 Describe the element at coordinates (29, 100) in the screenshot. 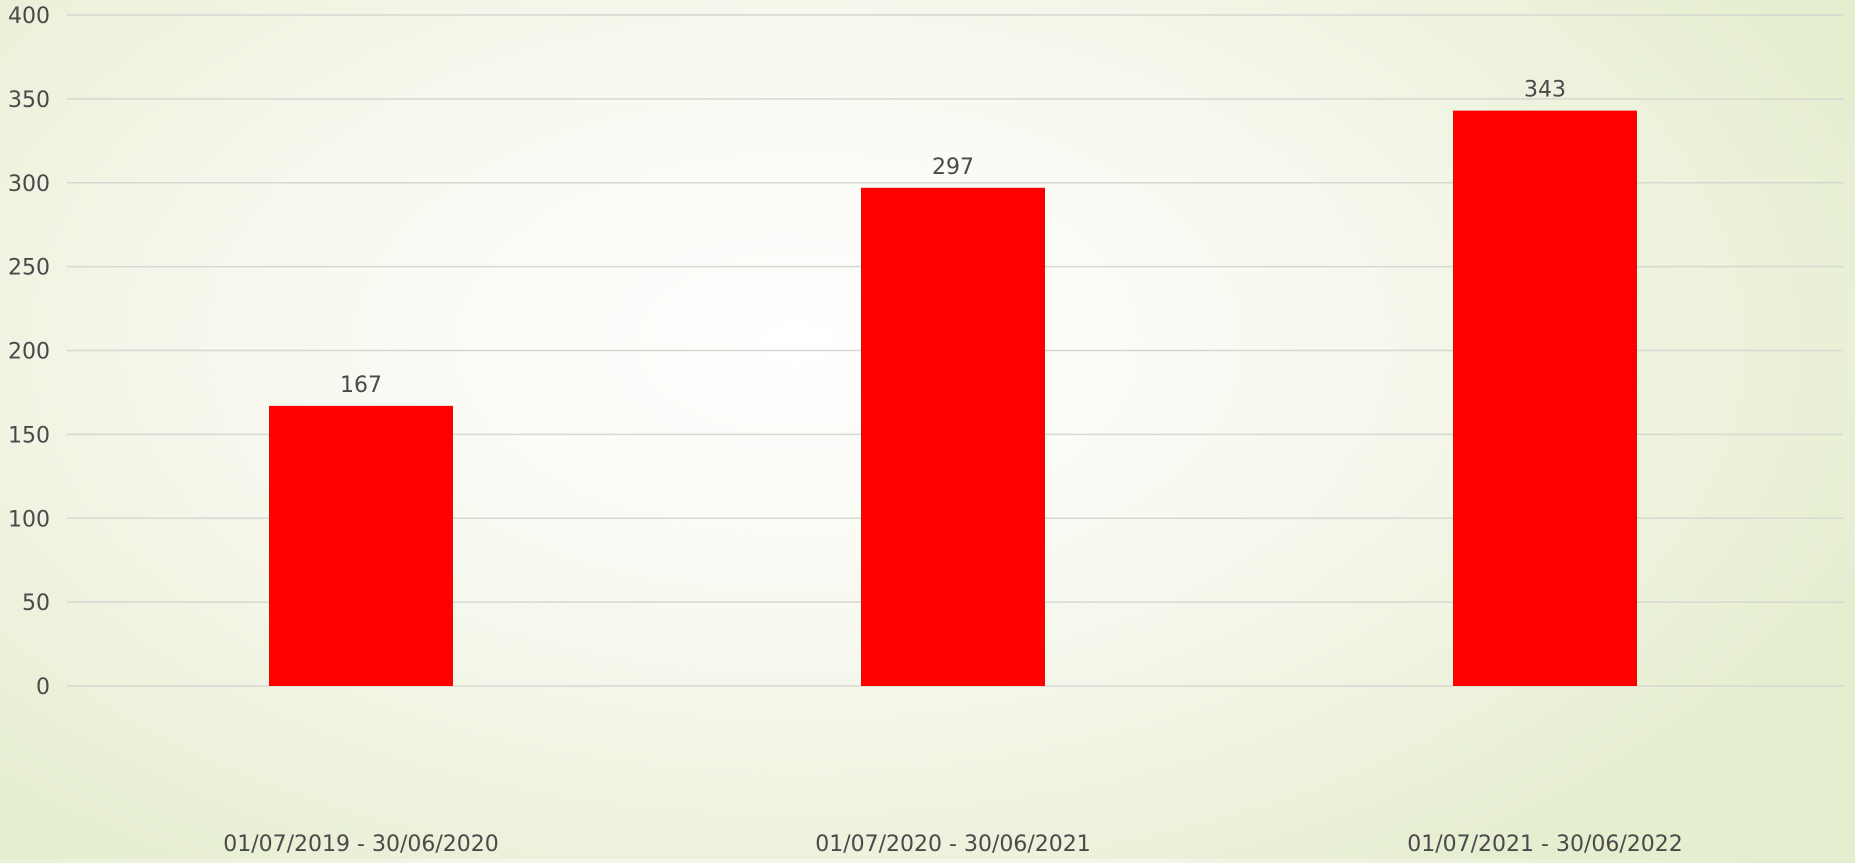

I see `y-tick-label: 350` at that location.